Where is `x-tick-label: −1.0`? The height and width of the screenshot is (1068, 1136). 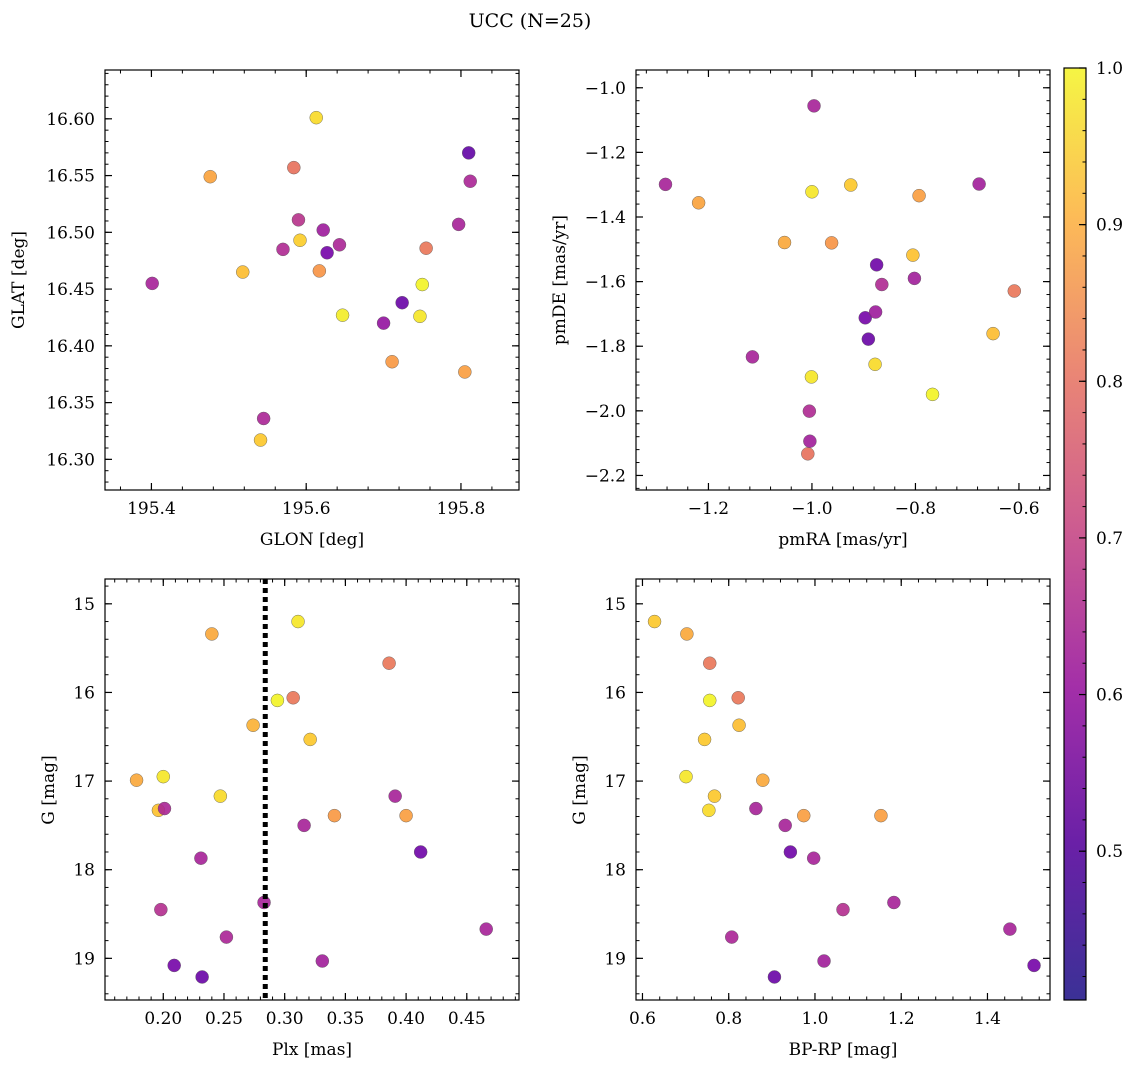 x-tick-label: −1.0 is located at coordinates (811, 509).